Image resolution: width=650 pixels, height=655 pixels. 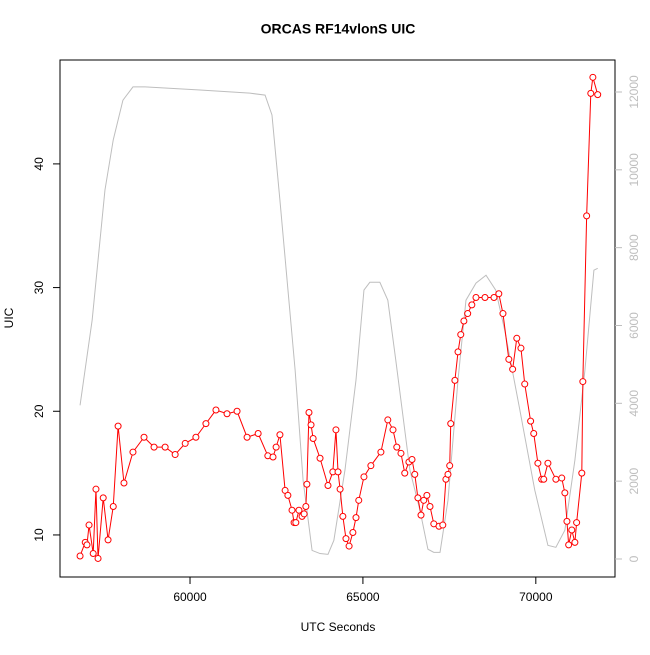 I want to click on y2-tick-label: 12000, so click(x=634, y=92).